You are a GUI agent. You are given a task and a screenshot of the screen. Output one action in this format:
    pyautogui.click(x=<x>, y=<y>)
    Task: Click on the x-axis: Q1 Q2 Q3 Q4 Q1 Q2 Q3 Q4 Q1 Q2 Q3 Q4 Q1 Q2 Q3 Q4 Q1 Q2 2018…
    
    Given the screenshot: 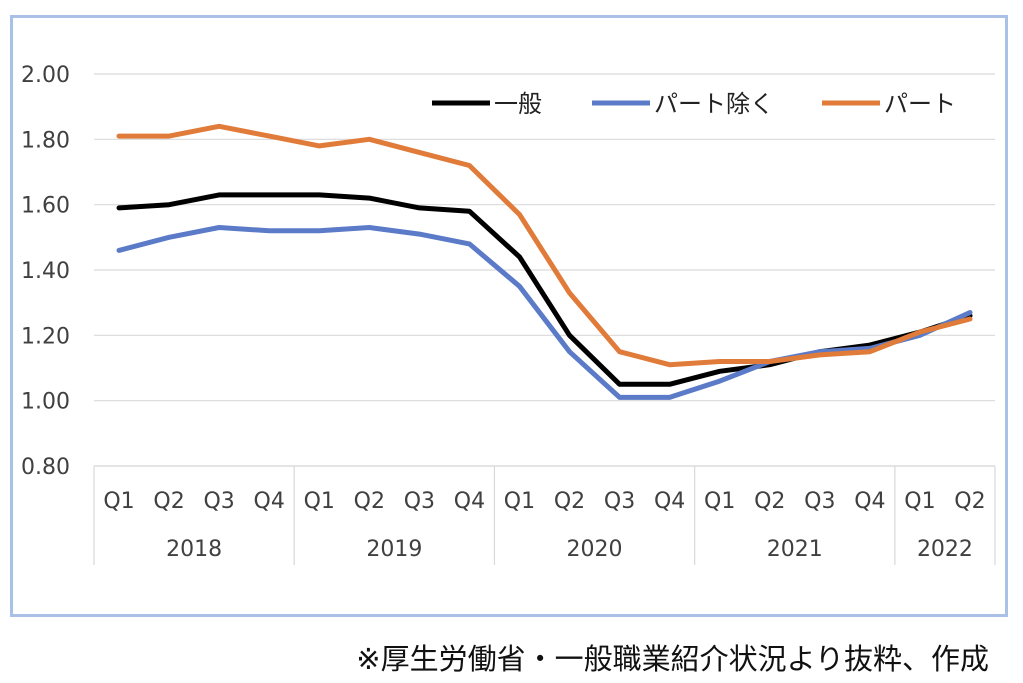 What is the action you would take?
    pyautogui.click(x=544, y=515)
    